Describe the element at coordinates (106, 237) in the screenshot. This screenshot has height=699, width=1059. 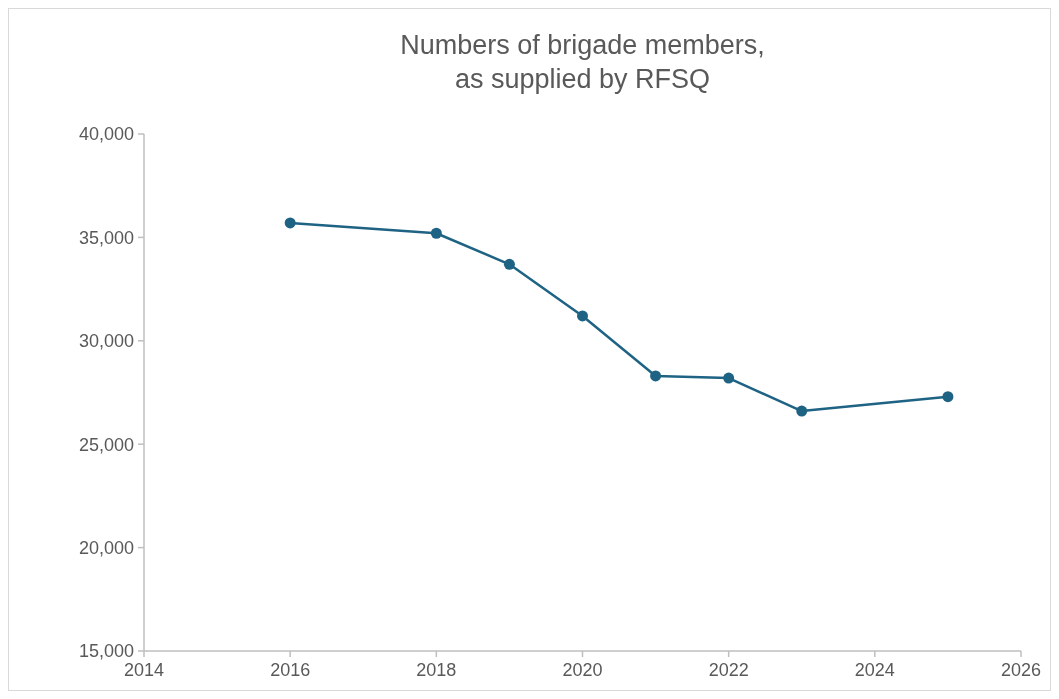
I see `y-tick-label: 35,000` at that location.